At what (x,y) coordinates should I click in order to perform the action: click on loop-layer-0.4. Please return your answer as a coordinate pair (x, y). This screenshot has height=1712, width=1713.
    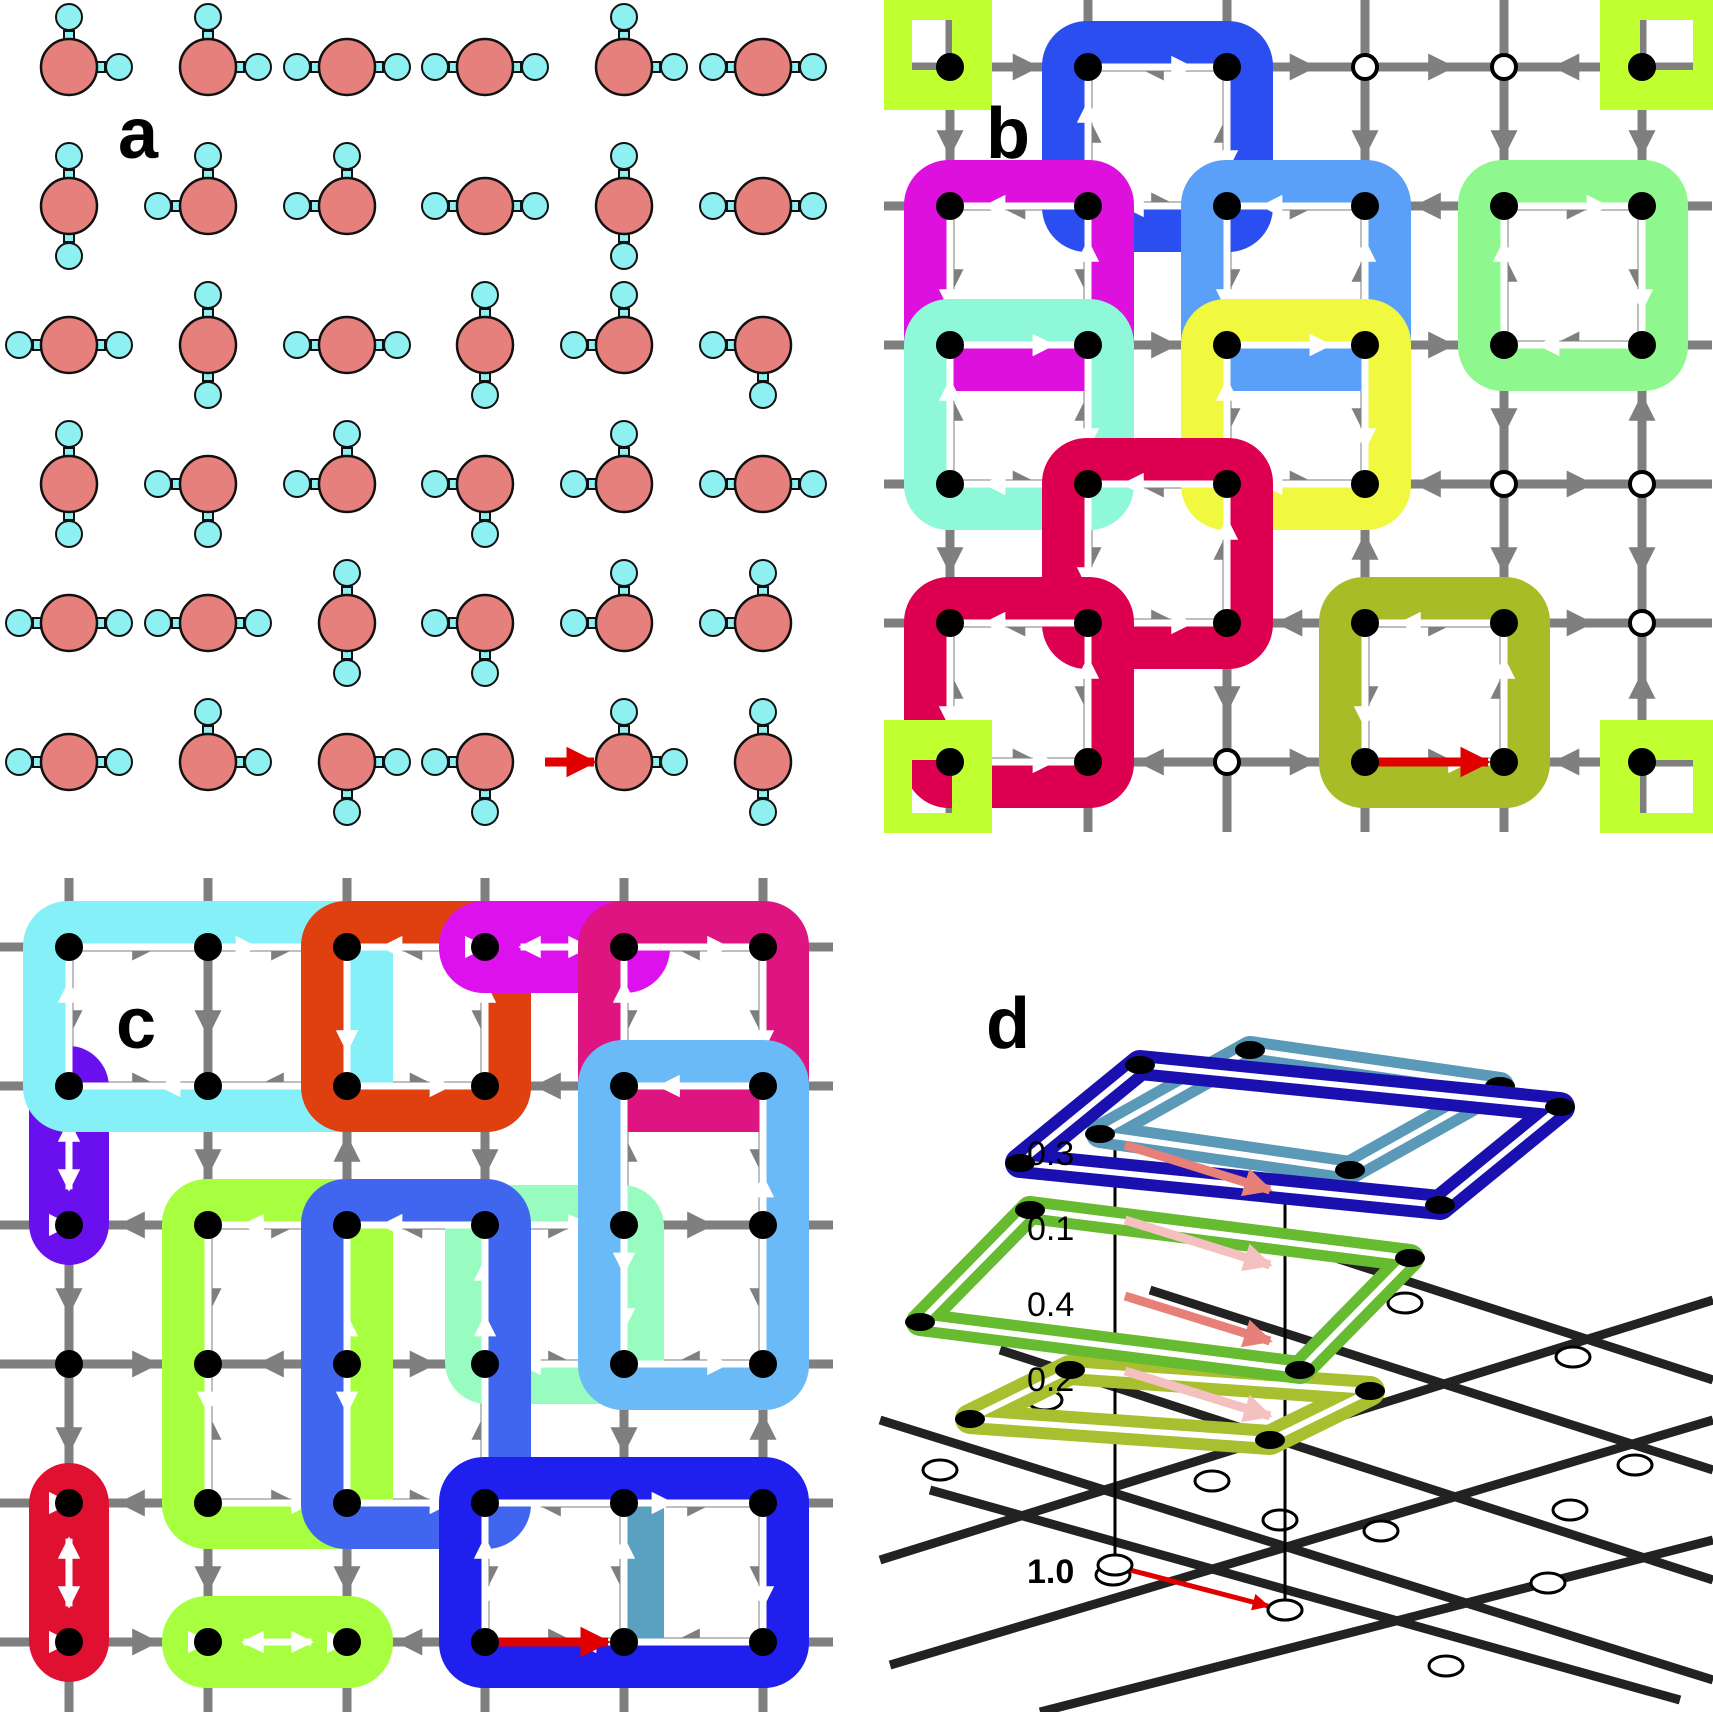
    Looking at the image, I should click on (1165, 1290).